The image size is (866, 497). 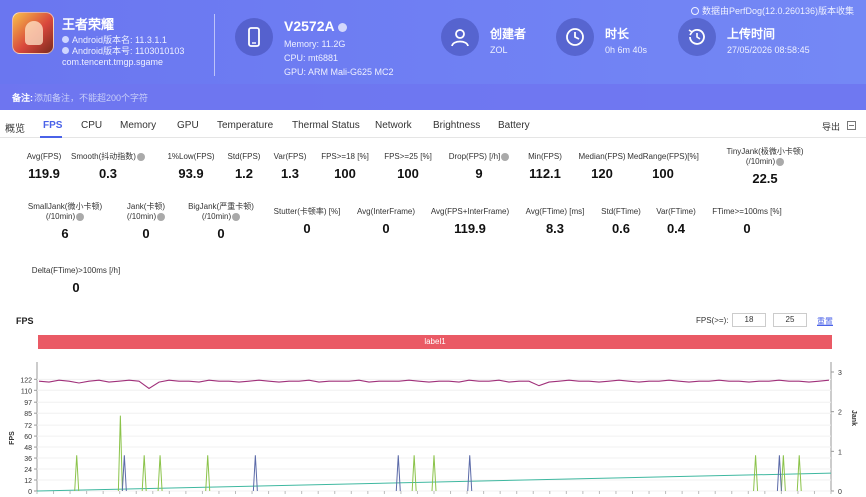 I want to click on tab-network: Network, so click(x=393, y=125).